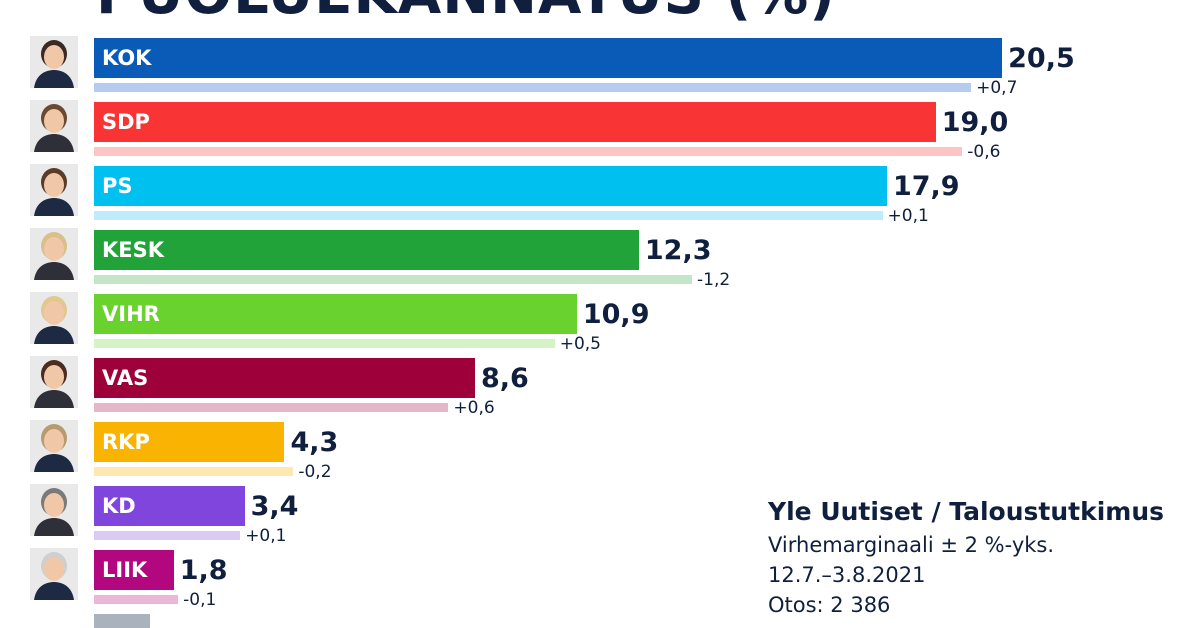 This screenshot has width=1200, height=628. I want to click on bar-kesk: KESK, so click(366, 250).